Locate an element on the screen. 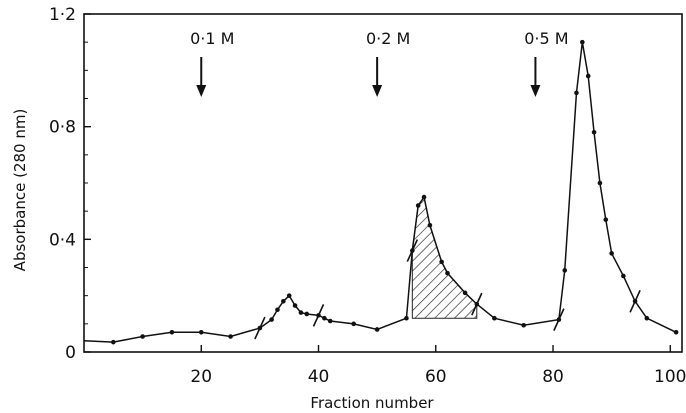  x-tick-label: 80 is located at coordinates (553, 377).